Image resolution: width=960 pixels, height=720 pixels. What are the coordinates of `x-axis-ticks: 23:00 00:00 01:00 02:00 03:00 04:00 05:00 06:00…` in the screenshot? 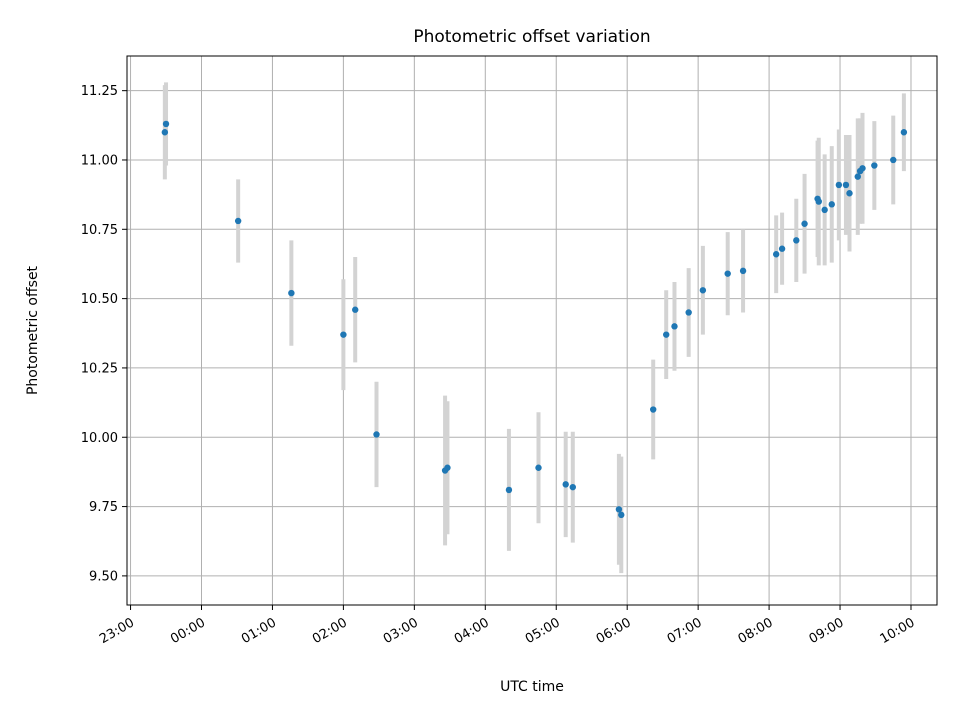 It's located at (507, 626).